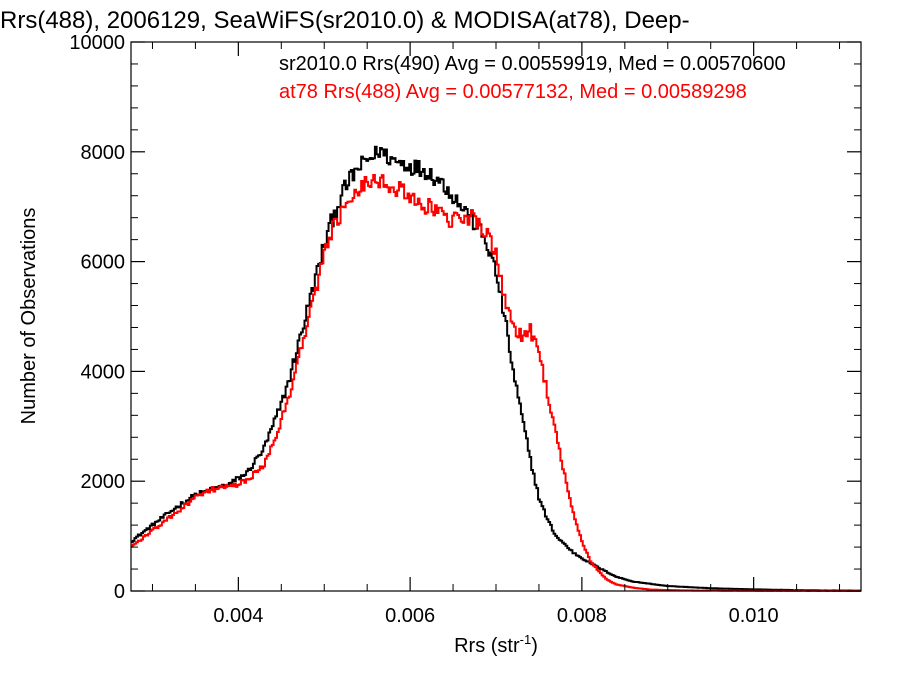 The image size is (900, 680). I want to click on y-tick-label: 4000, so click(103, 372).